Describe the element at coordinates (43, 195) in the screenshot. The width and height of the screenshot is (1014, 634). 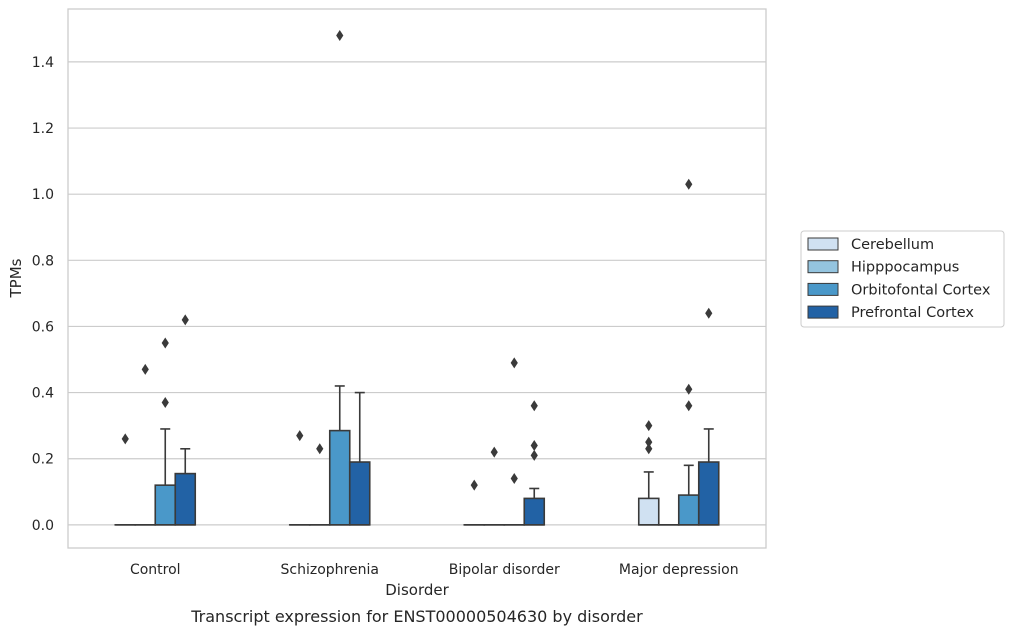
I see `y-tick-label: 1.0` at that location.